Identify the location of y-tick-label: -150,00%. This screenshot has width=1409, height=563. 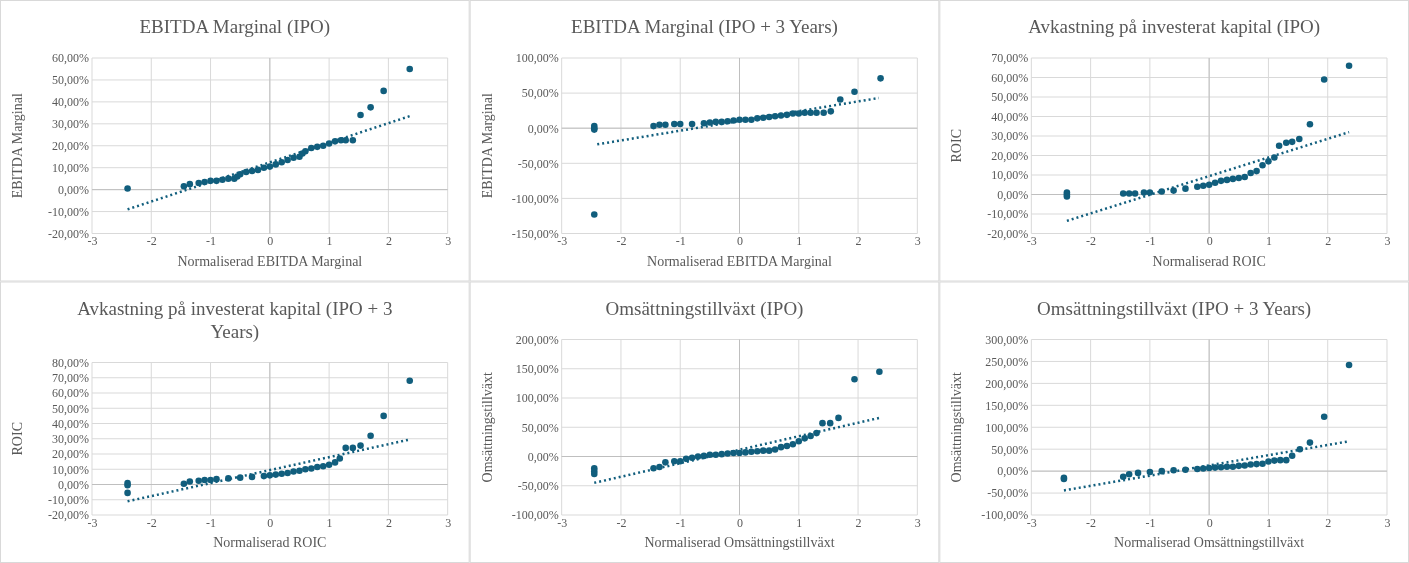
(535, 233).